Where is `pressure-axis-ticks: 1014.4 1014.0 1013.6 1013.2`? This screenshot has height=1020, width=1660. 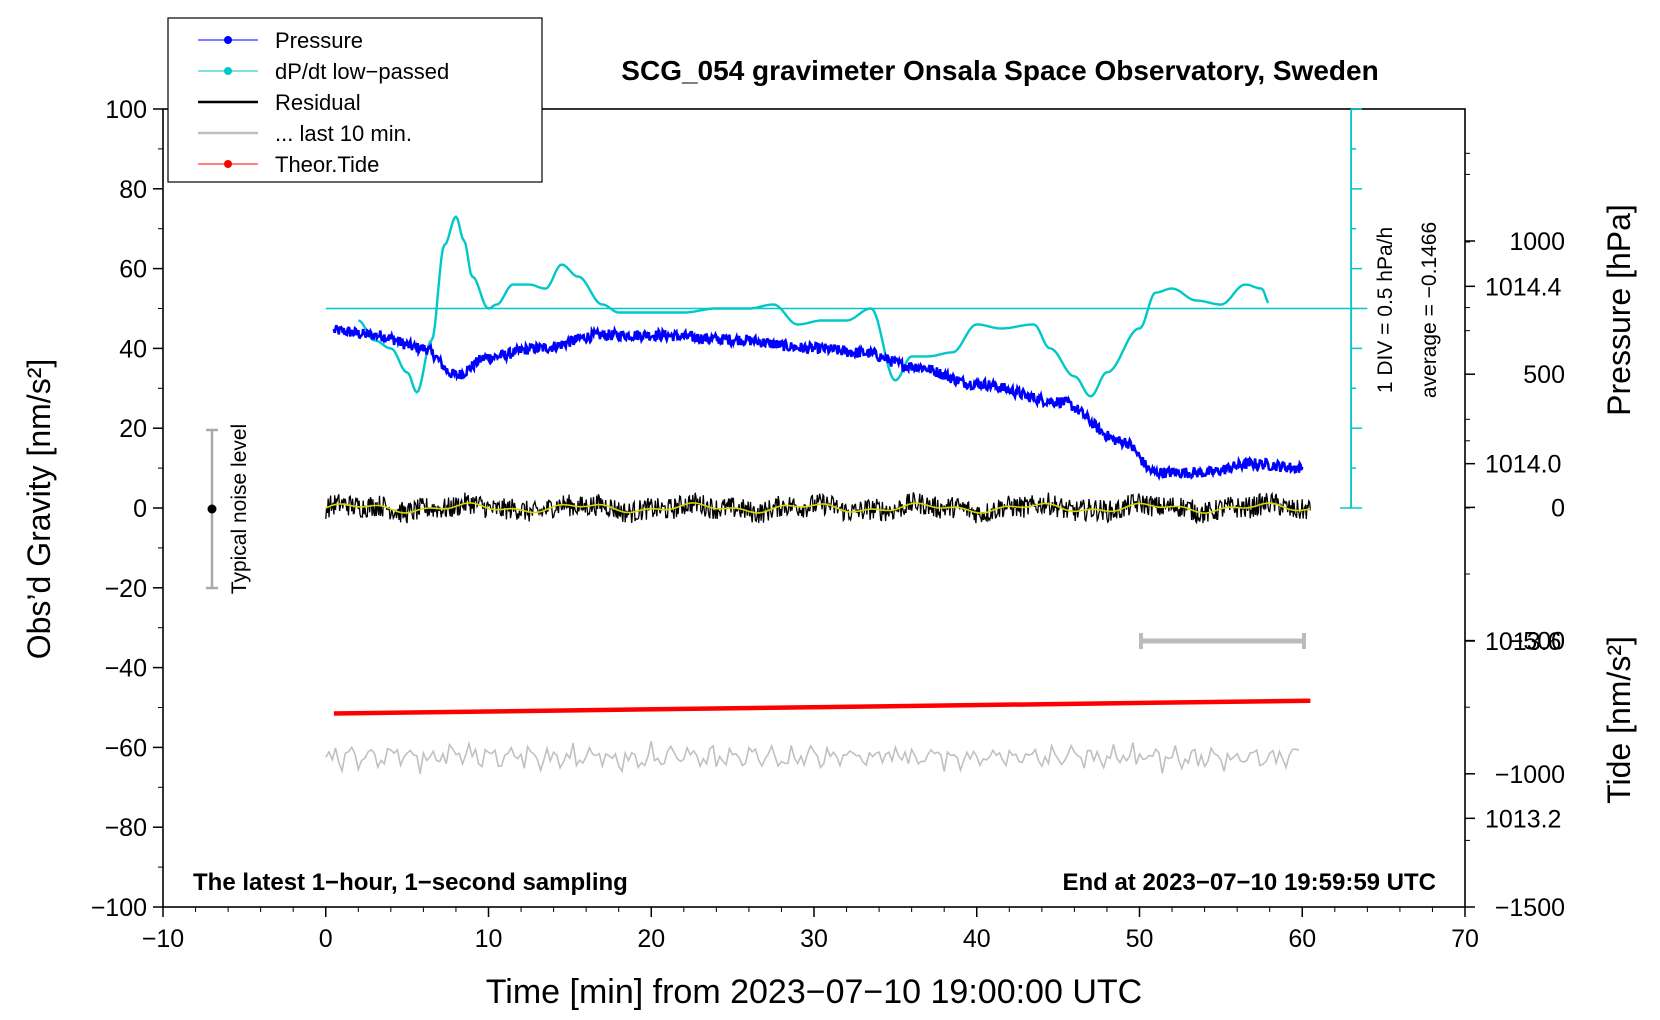
pressure-axis-ticks: 1014.4 1014.0 1013.6 1013.2 is located at coordinates (1513, 492).